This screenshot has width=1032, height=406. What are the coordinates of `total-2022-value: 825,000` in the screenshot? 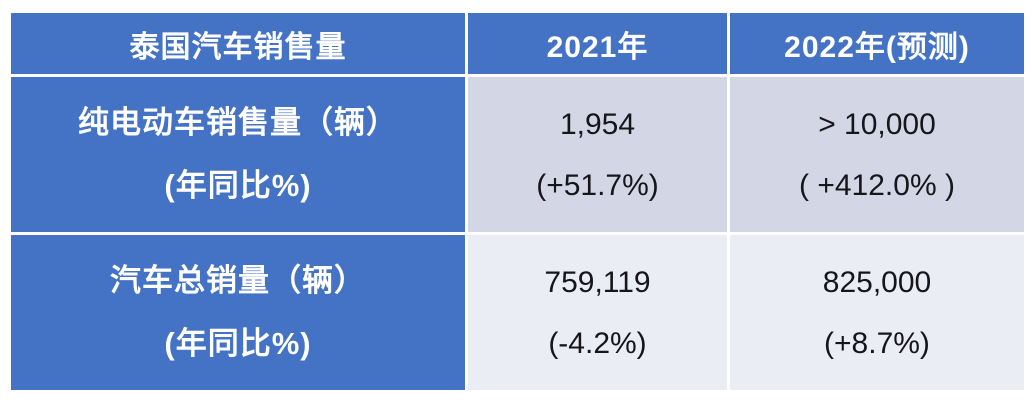 It's located at (877, 282).